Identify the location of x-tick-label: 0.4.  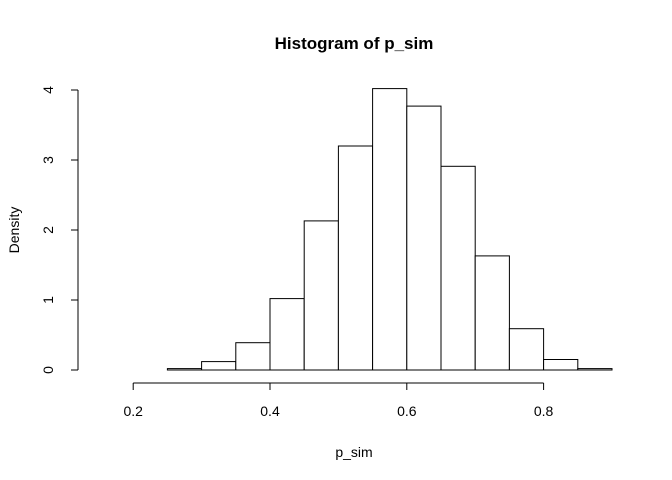
(270, 411).